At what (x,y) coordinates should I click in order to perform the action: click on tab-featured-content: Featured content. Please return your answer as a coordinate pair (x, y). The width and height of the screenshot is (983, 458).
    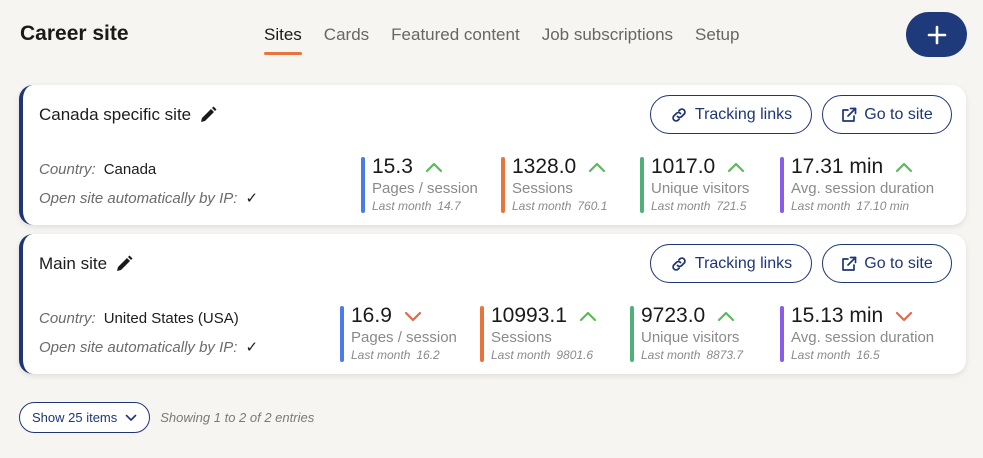
    Looking at the image, I should click on (455, 34).